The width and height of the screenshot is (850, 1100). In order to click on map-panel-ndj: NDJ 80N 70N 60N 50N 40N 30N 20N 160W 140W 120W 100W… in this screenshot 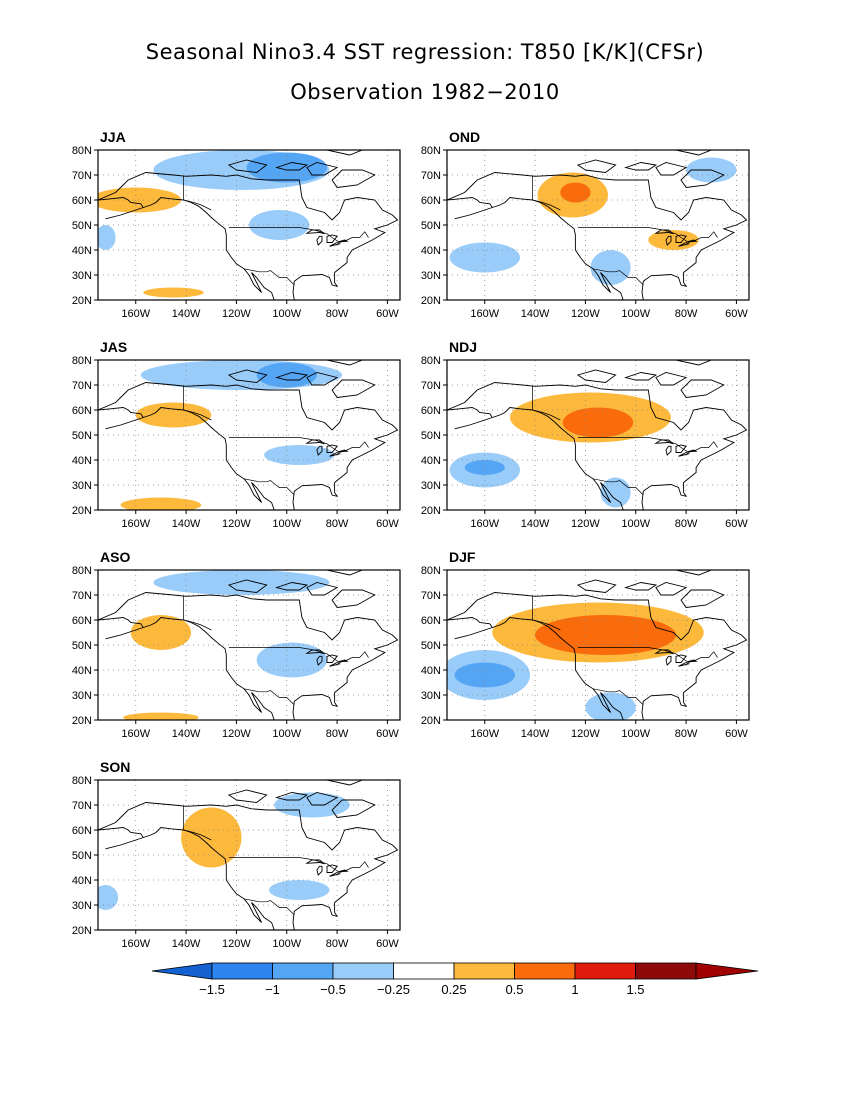, I will do `click(585, 434)`.